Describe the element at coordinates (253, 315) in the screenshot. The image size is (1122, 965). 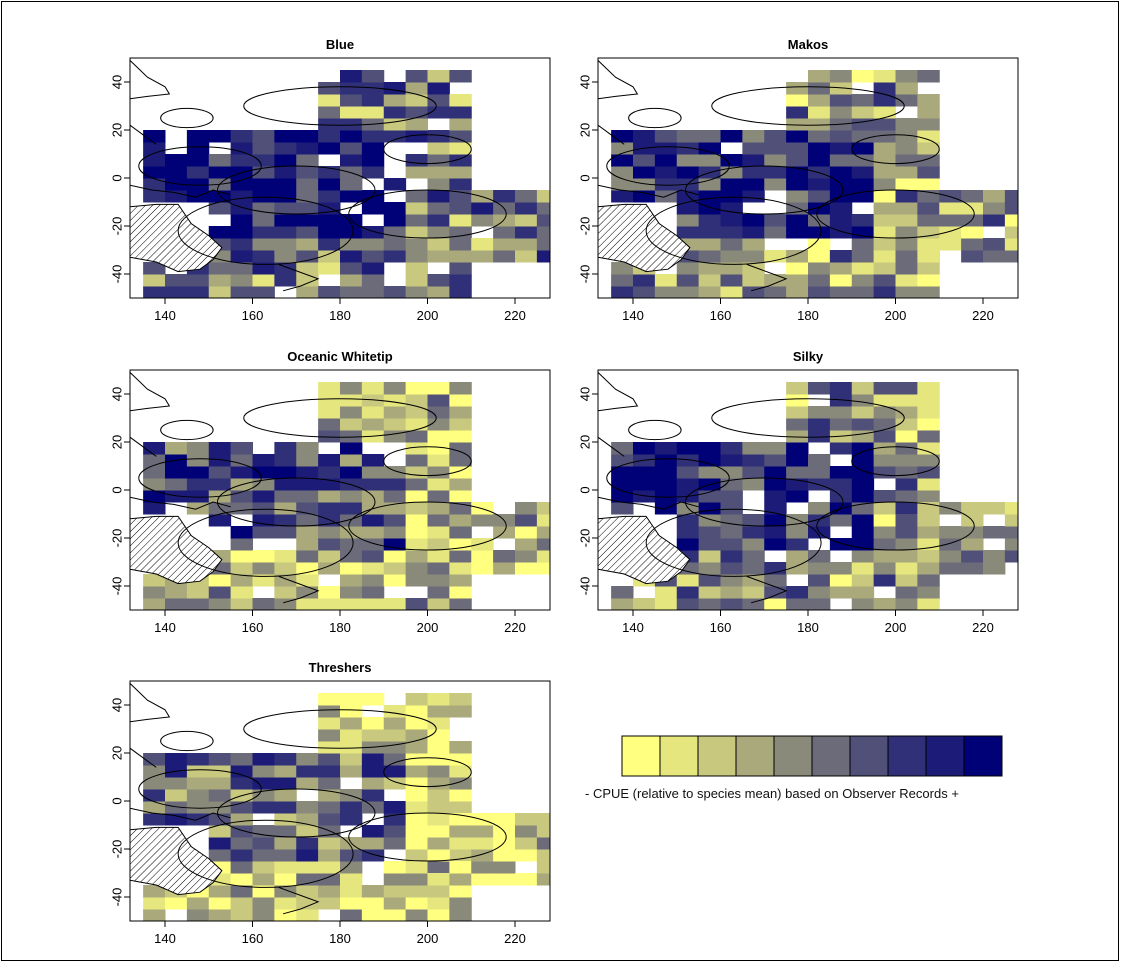
I see `x-tick-label: 160` at that location.